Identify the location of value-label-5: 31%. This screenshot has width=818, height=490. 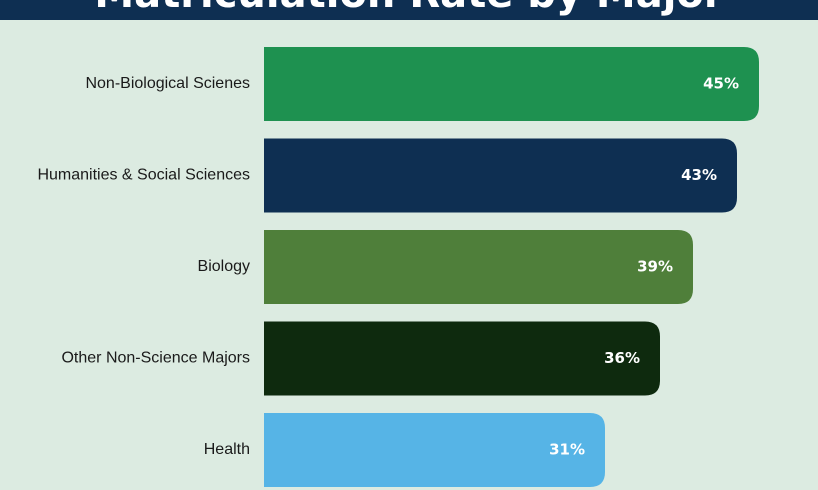
(567, 450).